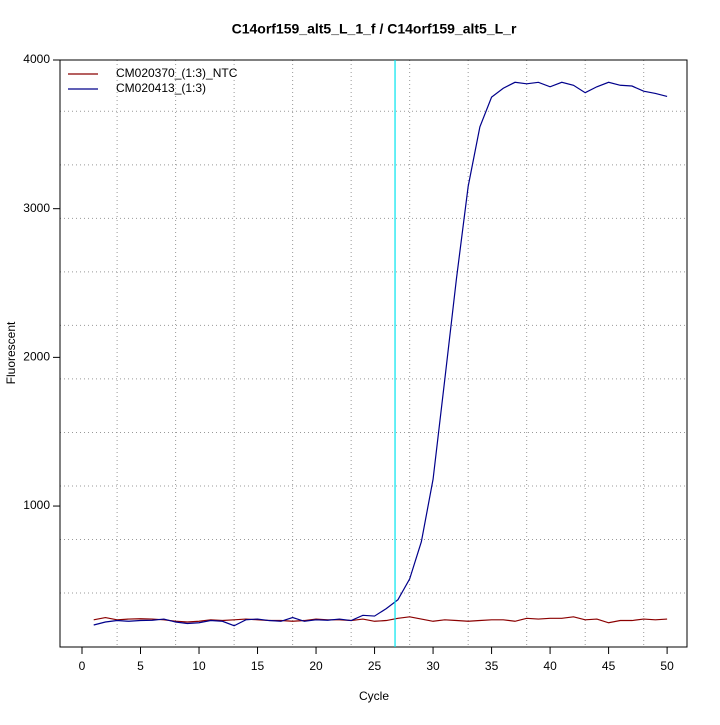 This screenshot has height=725, width=720. I want to click on x-tick-label: 20, so click(316, 666).